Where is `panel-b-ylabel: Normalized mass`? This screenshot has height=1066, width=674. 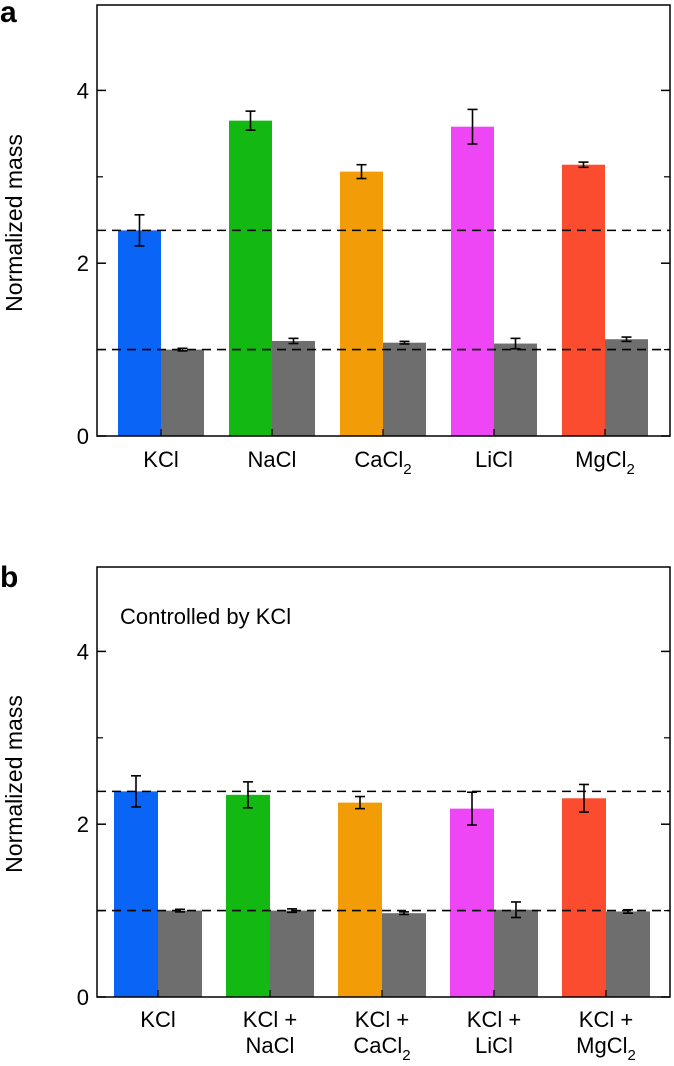
panel-b-ylabel: Normalized mass is located at coordinates (14, 784).